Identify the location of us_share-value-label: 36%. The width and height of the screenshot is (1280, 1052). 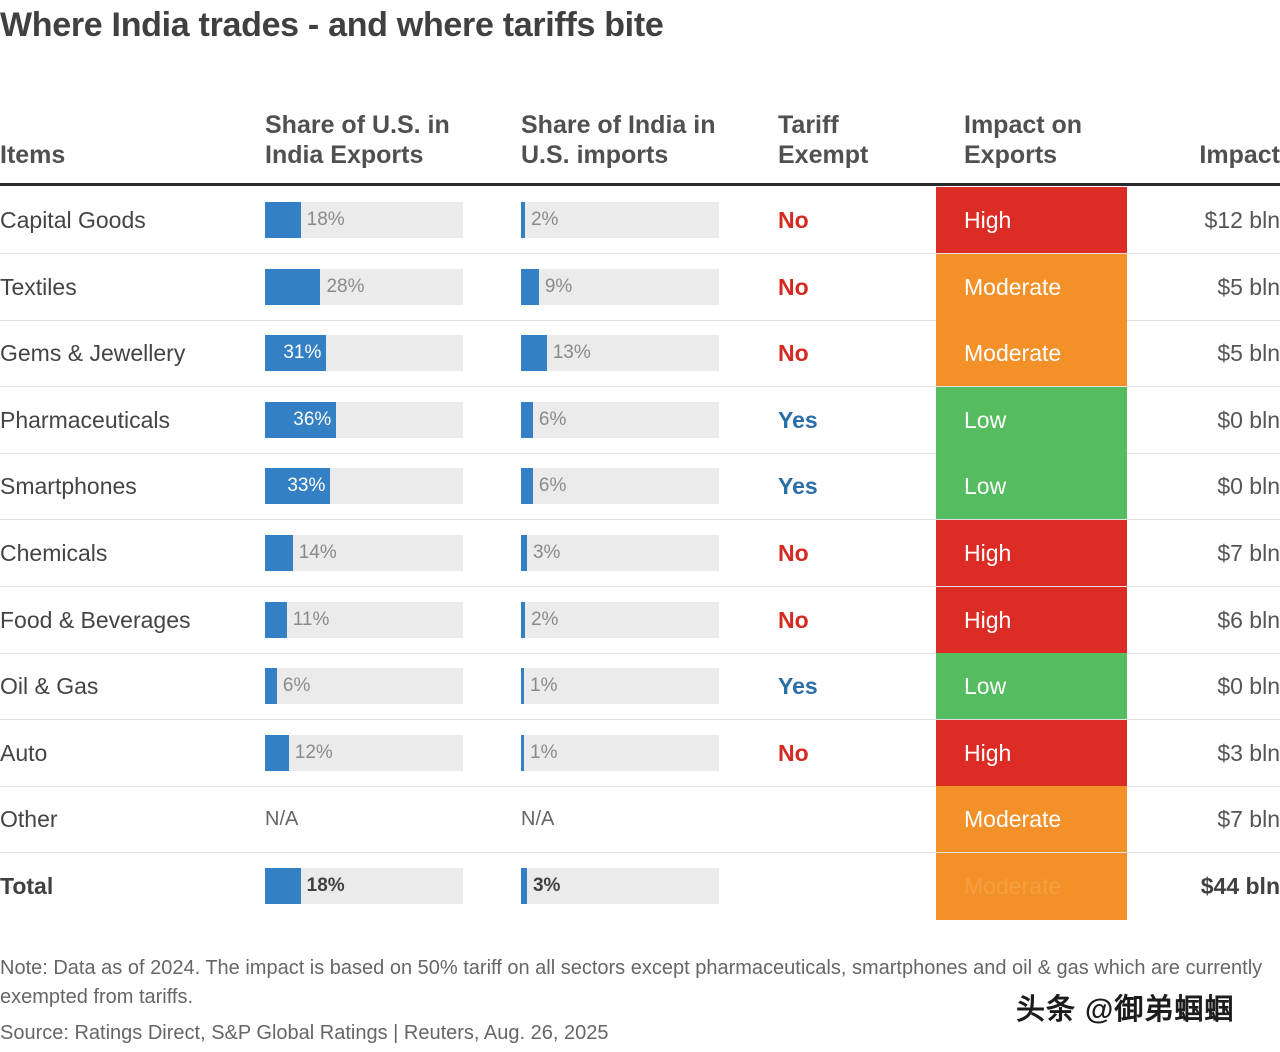
(312, 419).